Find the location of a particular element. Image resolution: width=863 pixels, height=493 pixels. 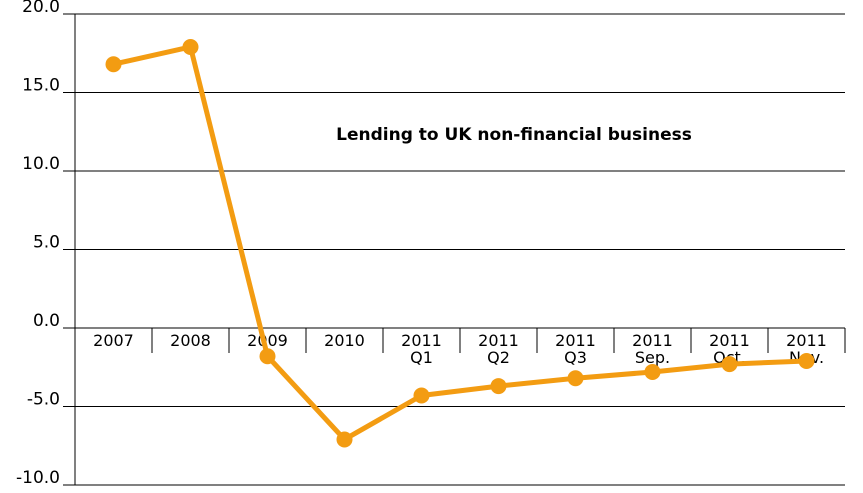

y-tick-label: 20.0 is located at coordinates (41, 8).